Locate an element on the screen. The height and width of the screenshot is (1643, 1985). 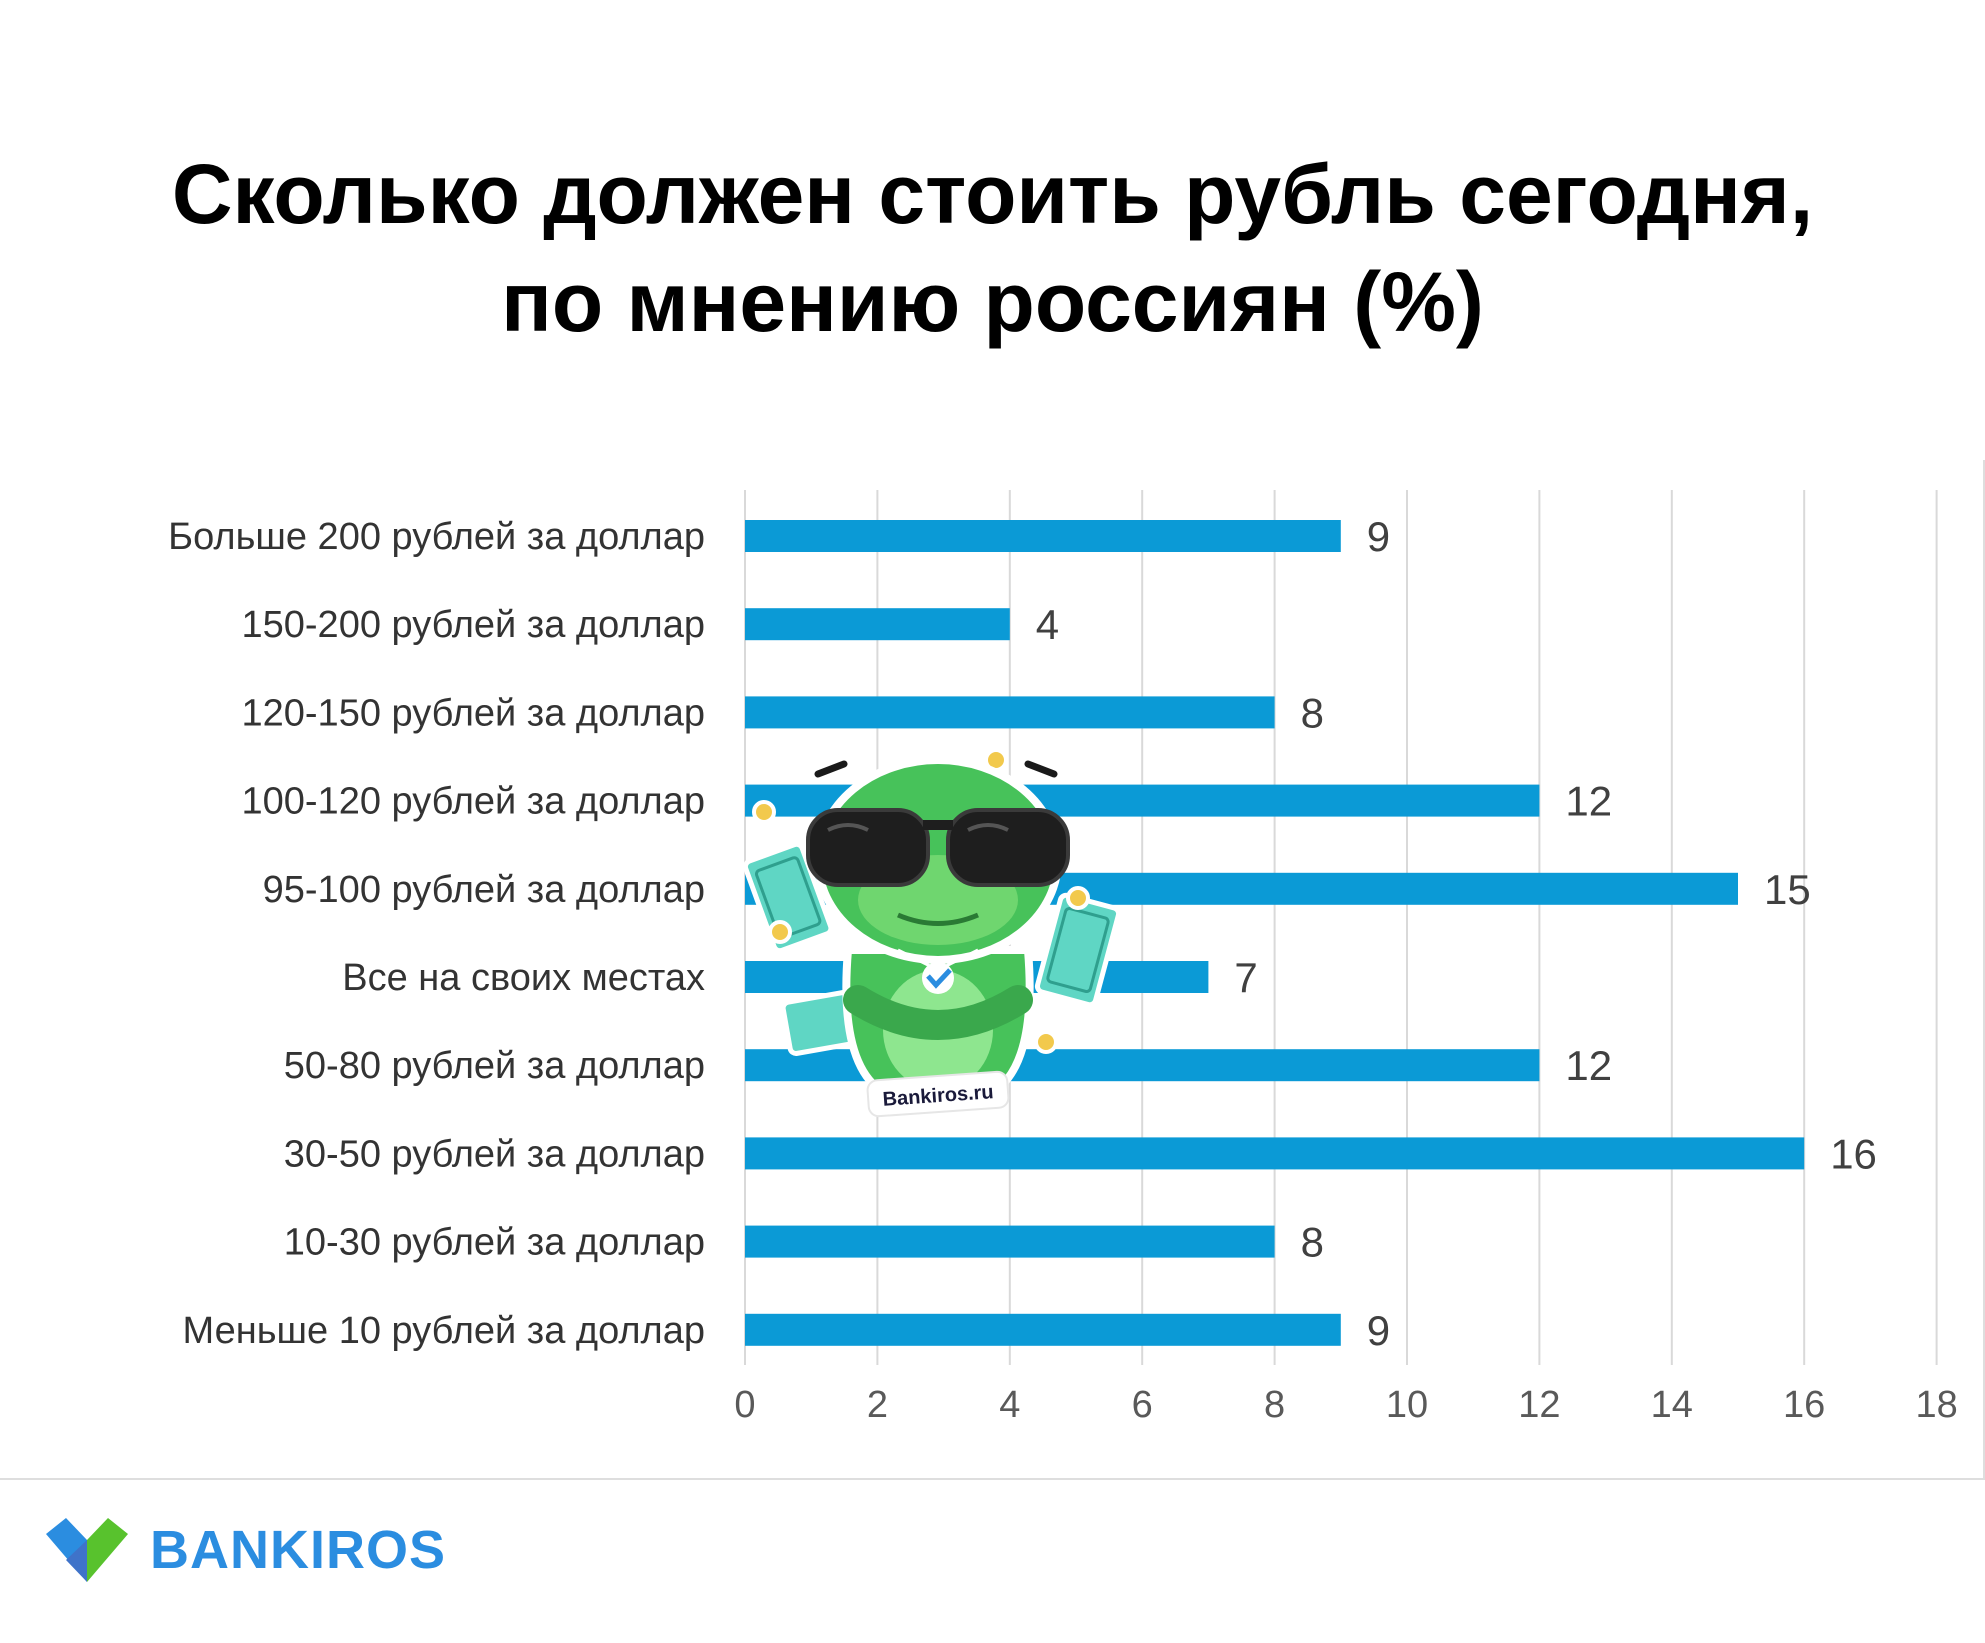
chart-title-line2: по мнению россиян (%) is located at coordinates (992, 302).